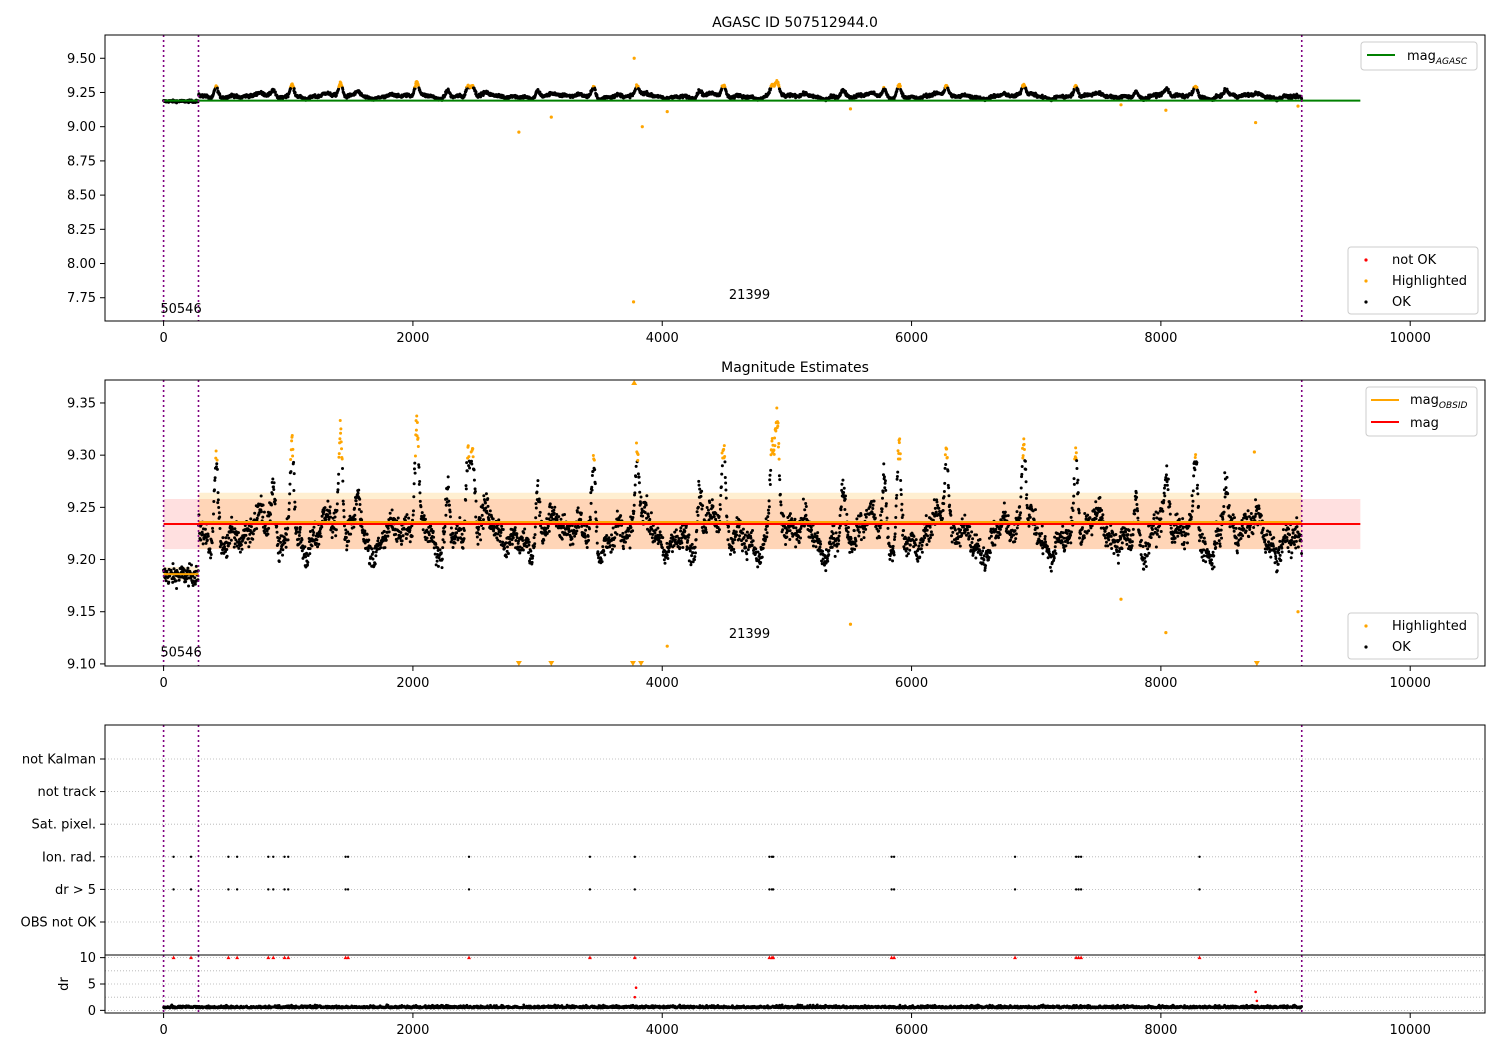 The height and width of the screenshot is (1050, 1500). What do you see at coordinates (778, 82) in the screenshot?
I see `agasc-highlighted-point` at bounding box center [778, 82].